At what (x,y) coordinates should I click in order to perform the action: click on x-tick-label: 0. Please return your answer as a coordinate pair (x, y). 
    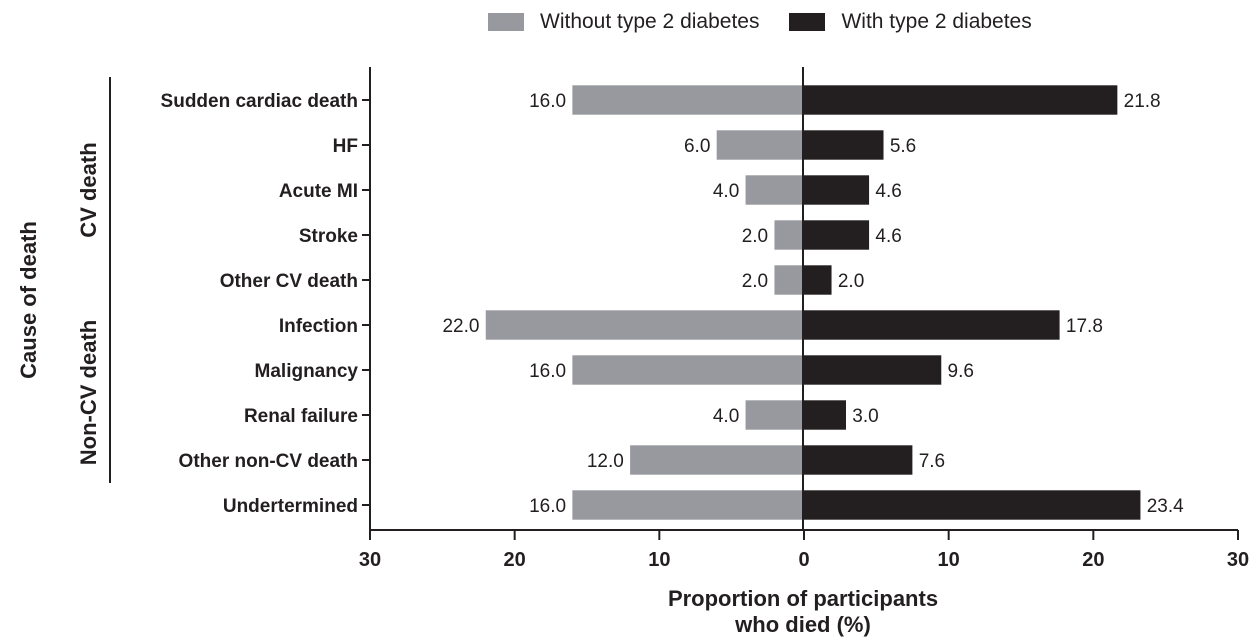
    Looking at the image, I should click on (803, 560).